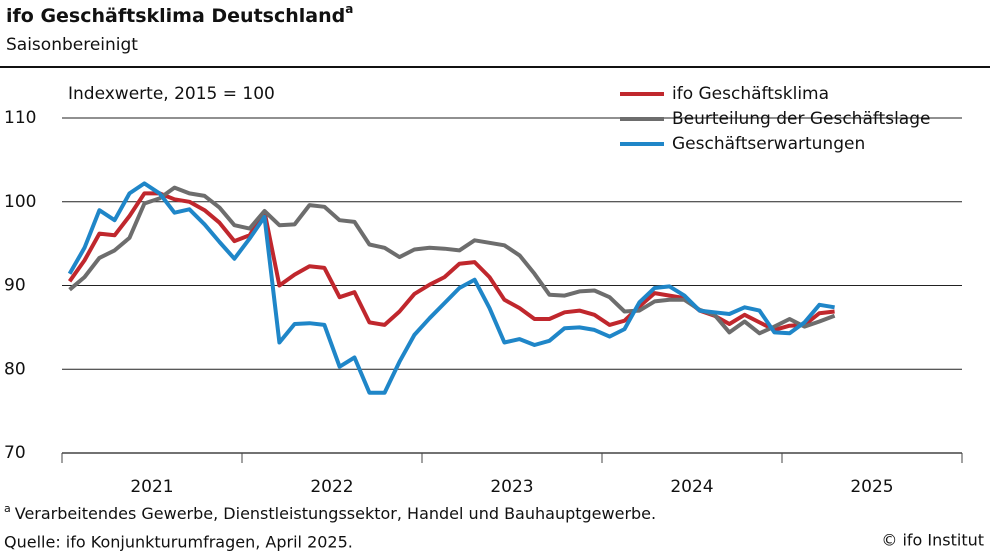 The image size is (990, 557). What do you see at coordinates (15, 369) in the screenshot?
I see `y-tick-label: 80` at bounding box center [15, 369].